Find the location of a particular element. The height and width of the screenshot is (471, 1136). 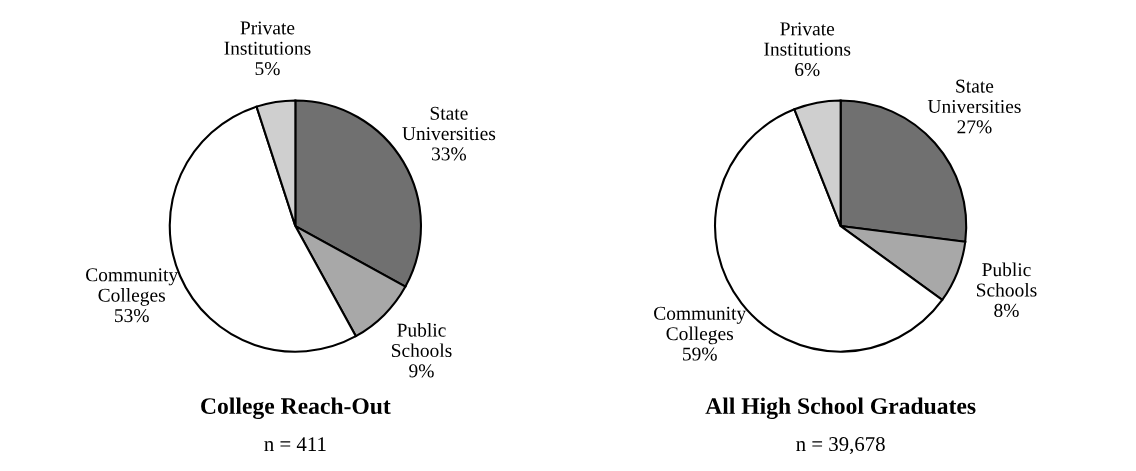

data-label: 33% is located at coordinates (449, 154).